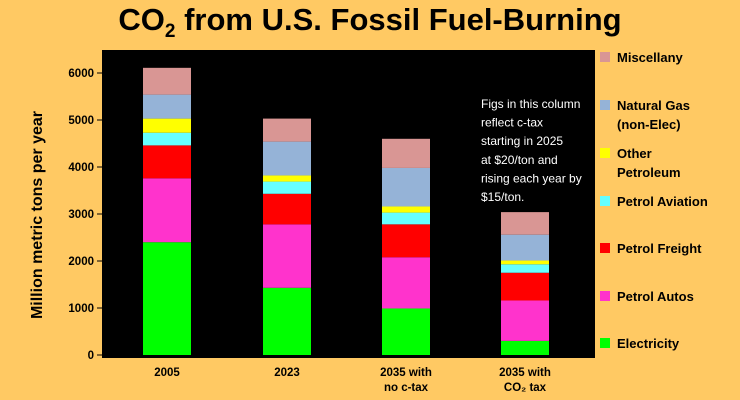 The width and height of the screenshot is (740, 400). What do you see at coordinates (648, 343) in the screenshot?
I see `legend-label: Electricity` at bounding box center [648, 343].